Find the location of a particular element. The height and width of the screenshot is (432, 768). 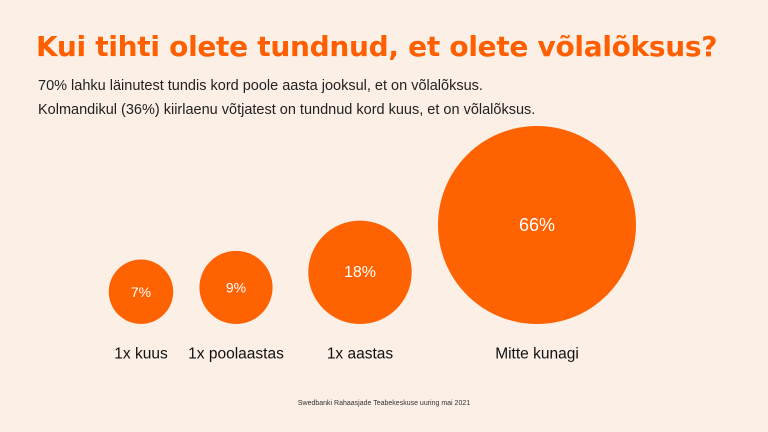

value-label-3: 18% is located at coordinates (360, 272).